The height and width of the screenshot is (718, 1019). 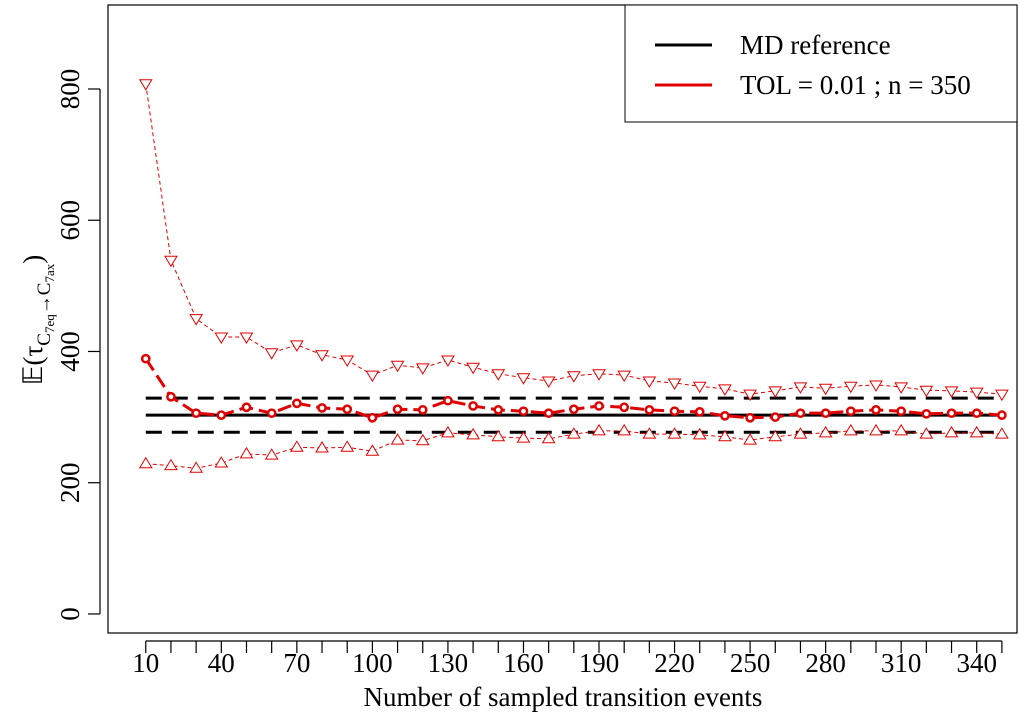 I want to click on y-label-close: ), so click(x=33, y=259).